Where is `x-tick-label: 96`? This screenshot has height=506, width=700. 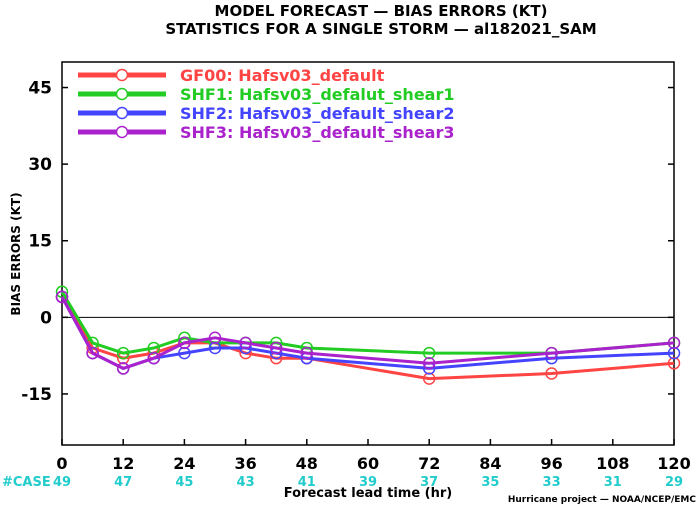 x-tick-label: 96 is located at coordinates (551, 463).